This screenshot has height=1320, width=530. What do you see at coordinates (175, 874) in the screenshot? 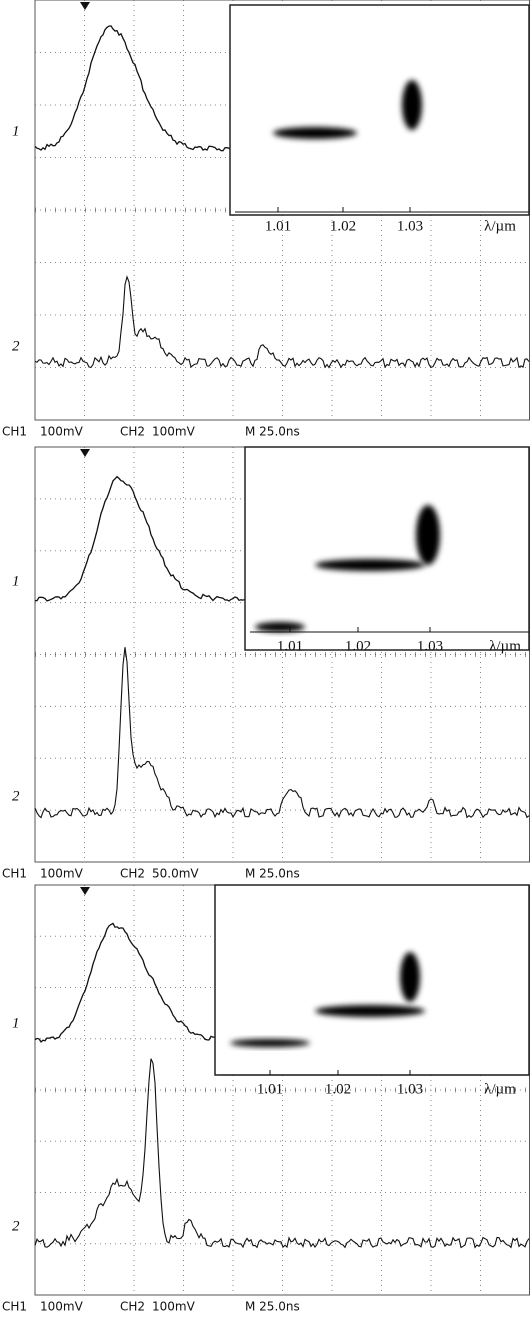
I see `status-text: 50.0mV` at bounding box center [175, 874].